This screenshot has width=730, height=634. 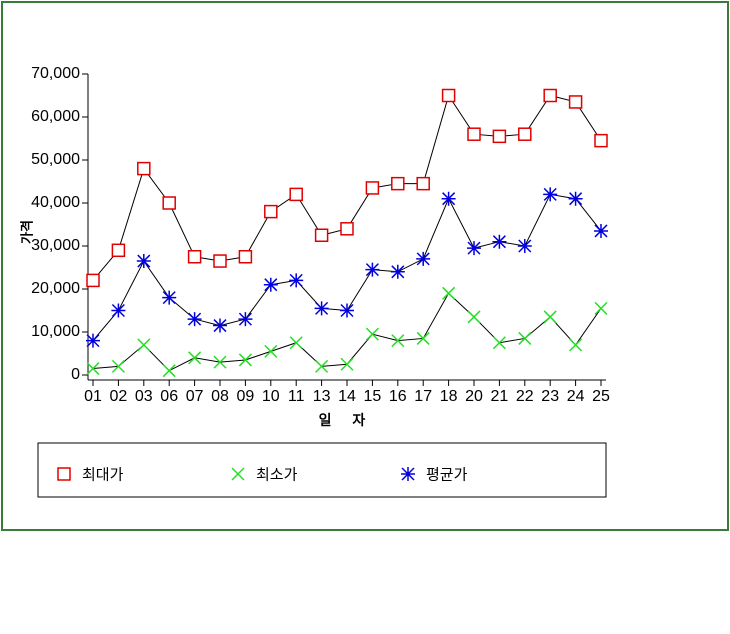 What do you see at coordinates (373, 396) in the screenshot?
I see `x-tick-label: 15` at bounding box center [373, 396].